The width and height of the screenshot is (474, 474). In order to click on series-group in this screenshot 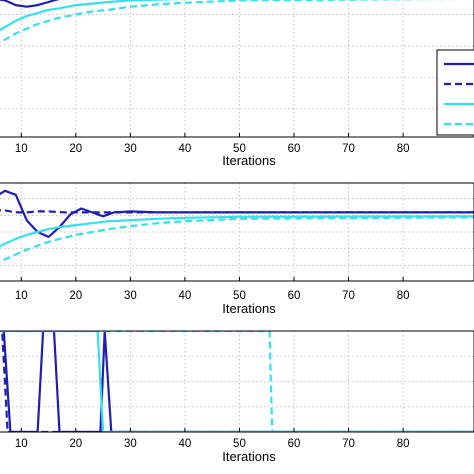, I will do `click(230, 22)`.